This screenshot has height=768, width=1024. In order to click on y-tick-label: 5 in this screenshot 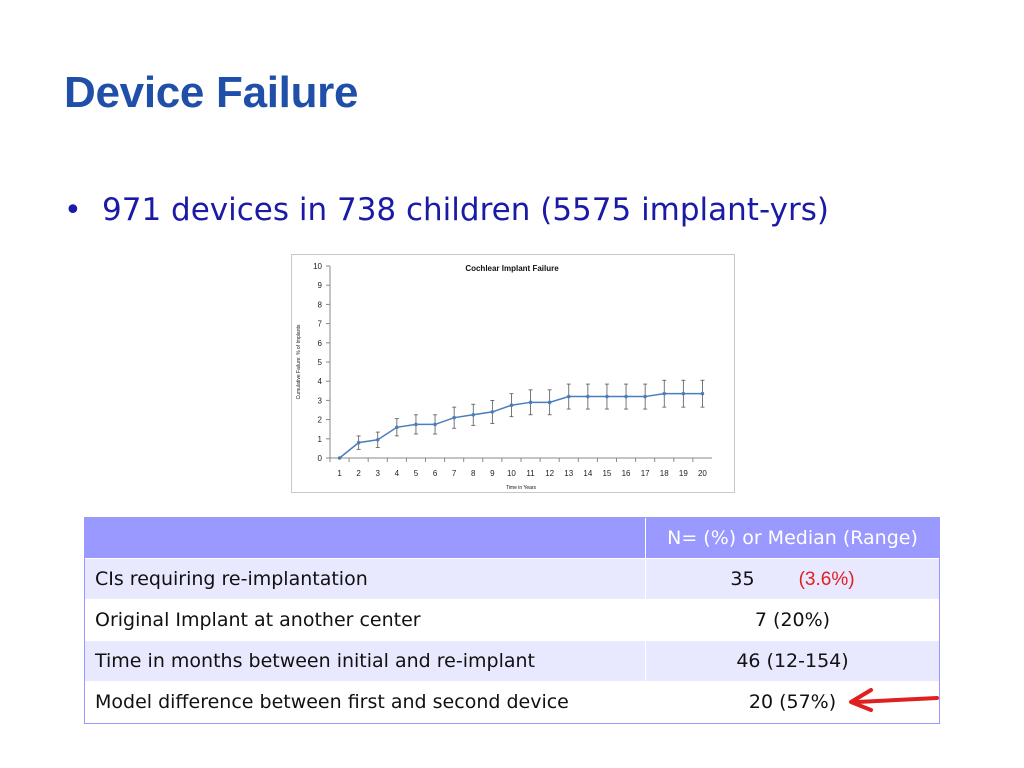, I will do `click(320, 362)`.